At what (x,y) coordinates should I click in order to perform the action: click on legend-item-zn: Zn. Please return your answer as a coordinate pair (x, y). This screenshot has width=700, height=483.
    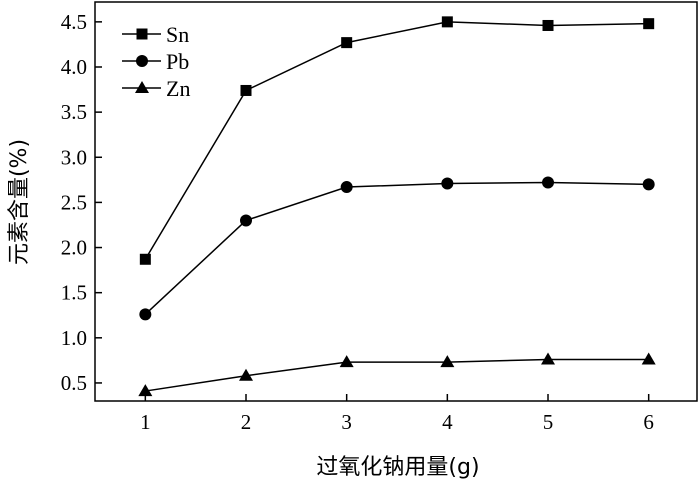
    Looking at the image, I should click on (156, 88).